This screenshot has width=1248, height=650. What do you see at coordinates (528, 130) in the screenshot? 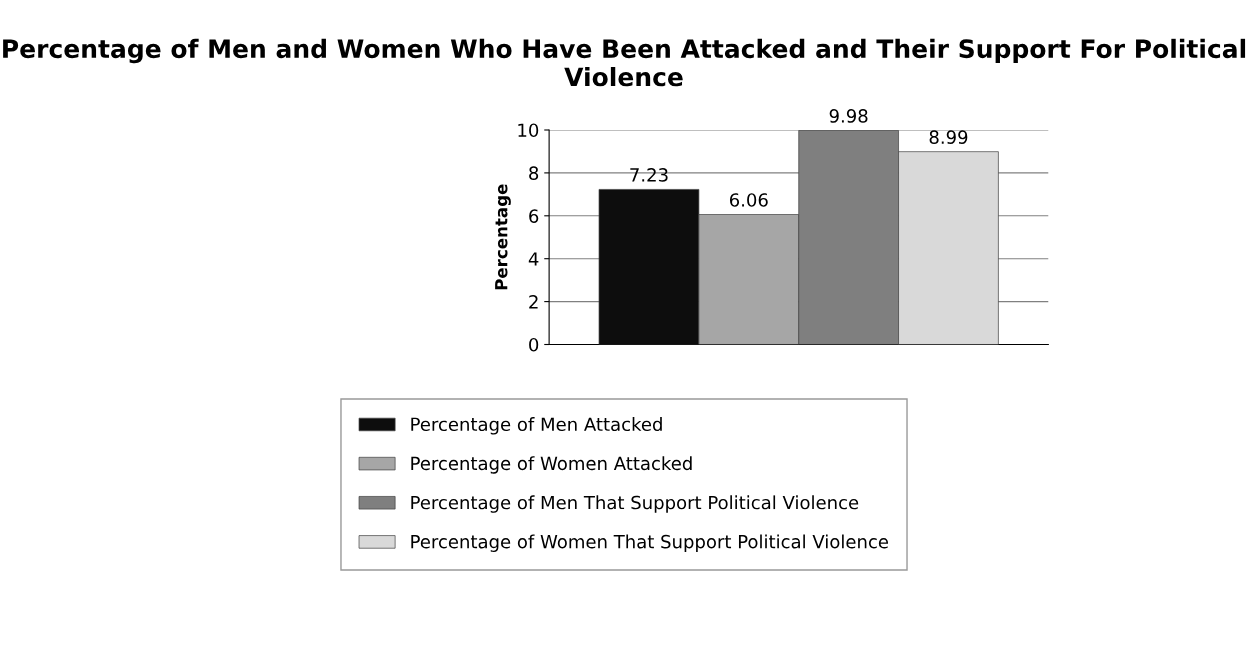
I see `y-tick-label: 10` at bounding box center [528, 130].